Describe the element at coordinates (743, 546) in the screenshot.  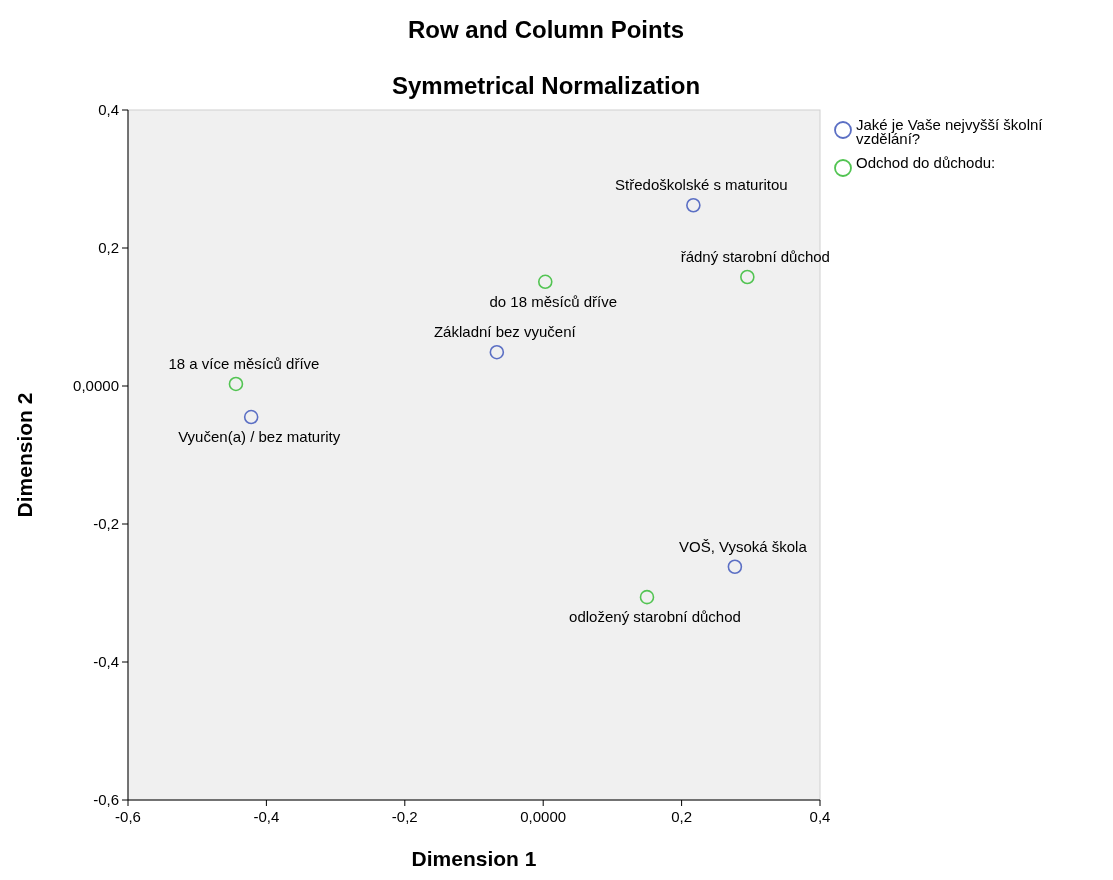
I see `annotation: VOŠ, Vysoká škola` at that location.